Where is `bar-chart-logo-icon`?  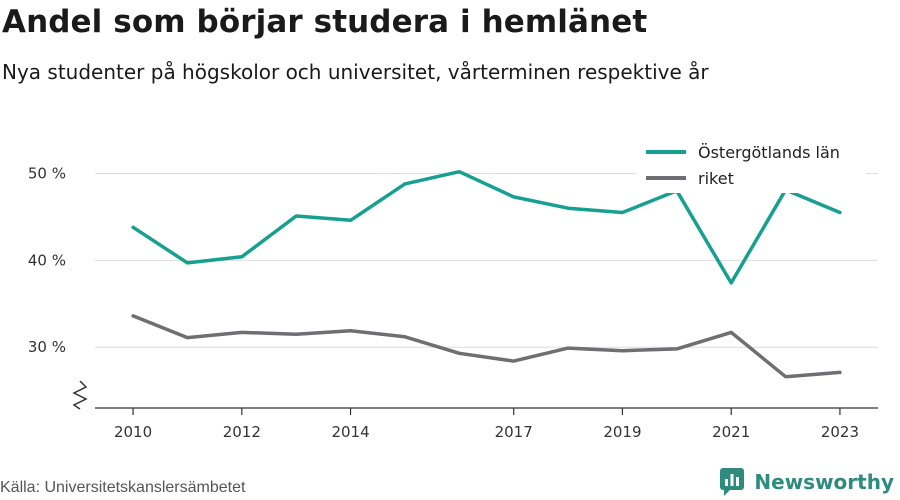
bar-chart-logo-icon is located at coordinates (732, 482).